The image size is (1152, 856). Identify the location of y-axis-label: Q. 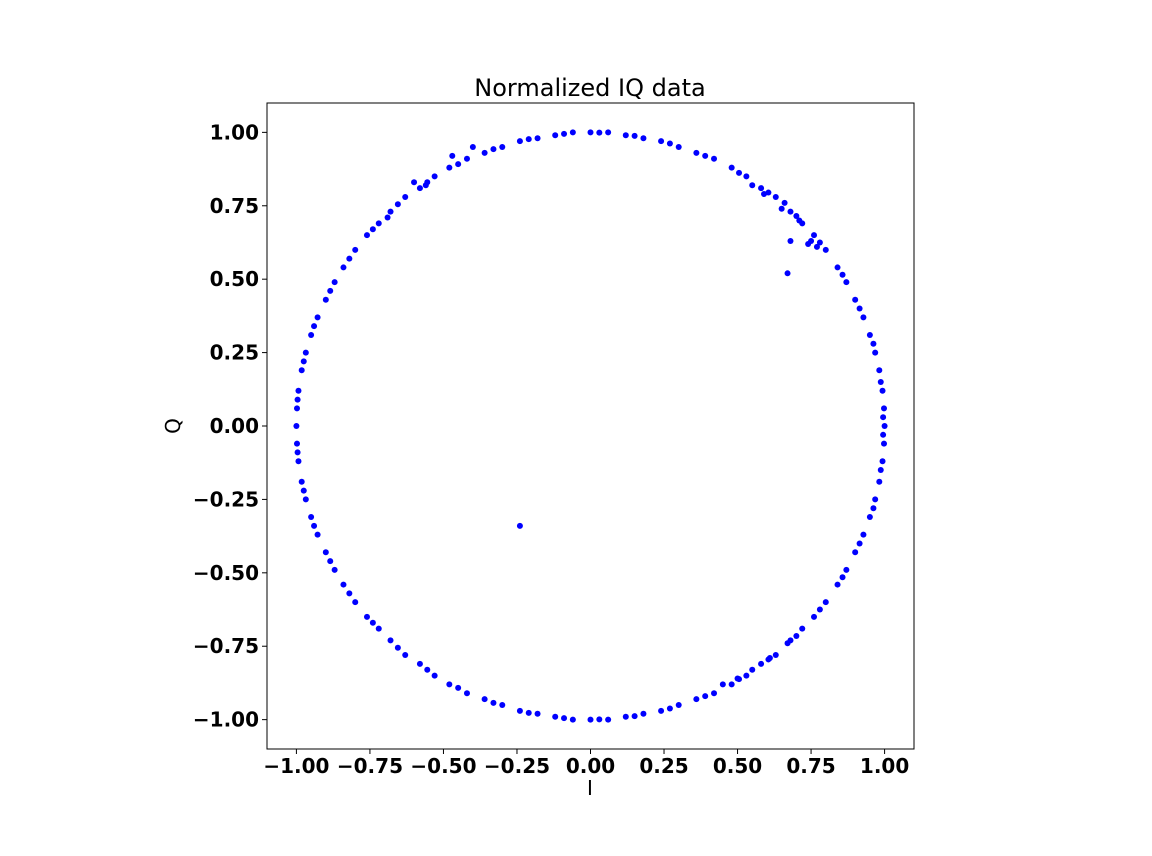
(173, 426).